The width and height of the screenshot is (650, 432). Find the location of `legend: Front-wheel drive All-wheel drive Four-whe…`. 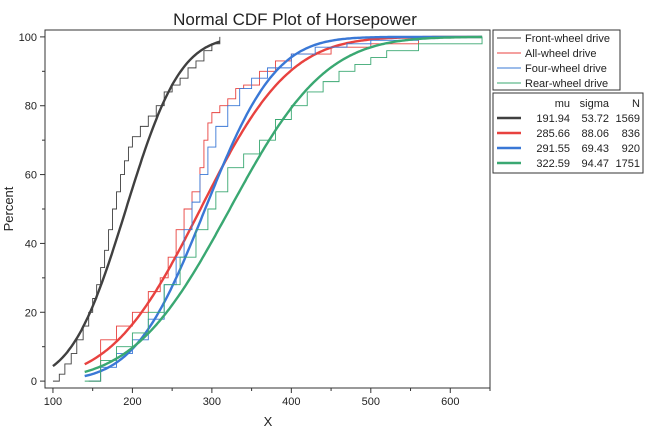

legend: Front-wheel drive All-wheel drive Four-whe… is located at coordinates (556, 60).